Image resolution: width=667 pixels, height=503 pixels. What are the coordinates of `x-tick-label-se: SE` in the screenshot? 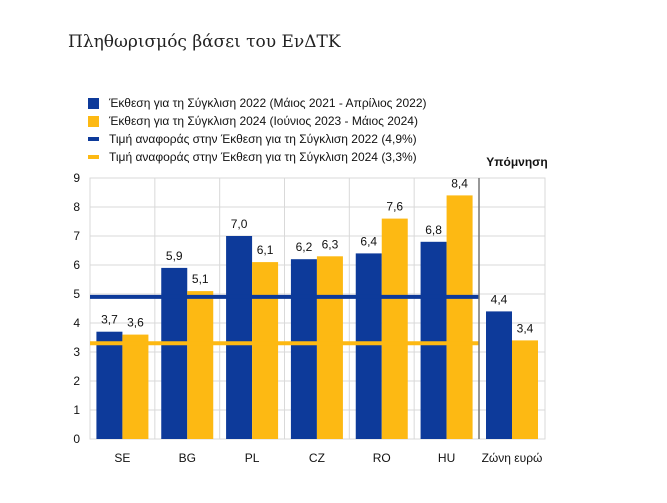 It's located at (122, 458).